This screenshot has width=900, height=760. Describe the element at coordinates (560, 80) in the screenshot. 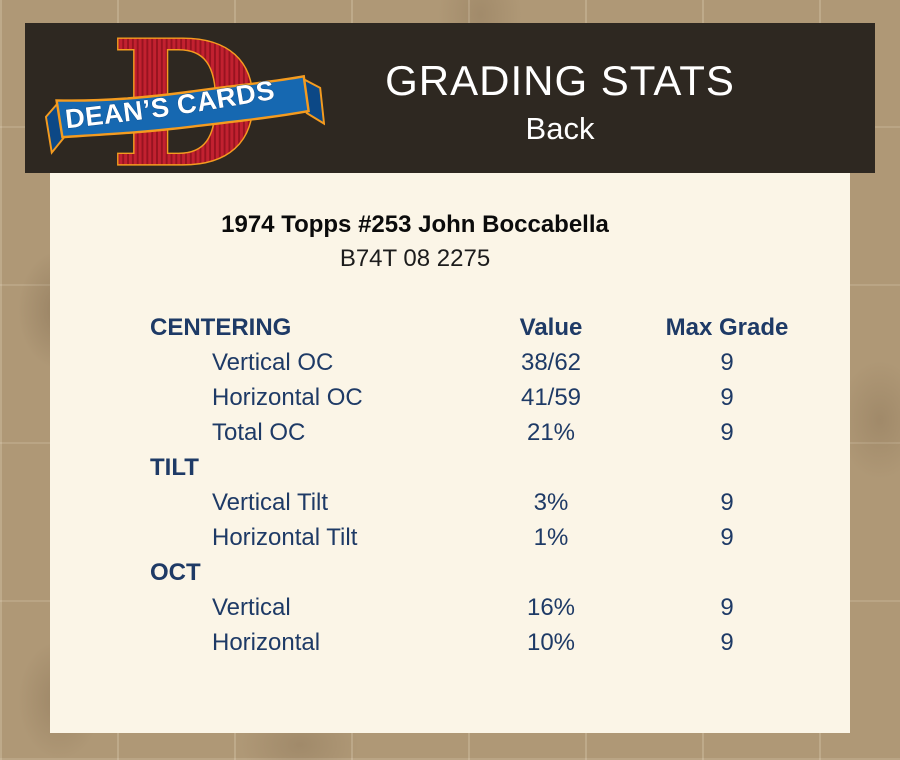

I see `page-title: GRADING STATS` at that location.